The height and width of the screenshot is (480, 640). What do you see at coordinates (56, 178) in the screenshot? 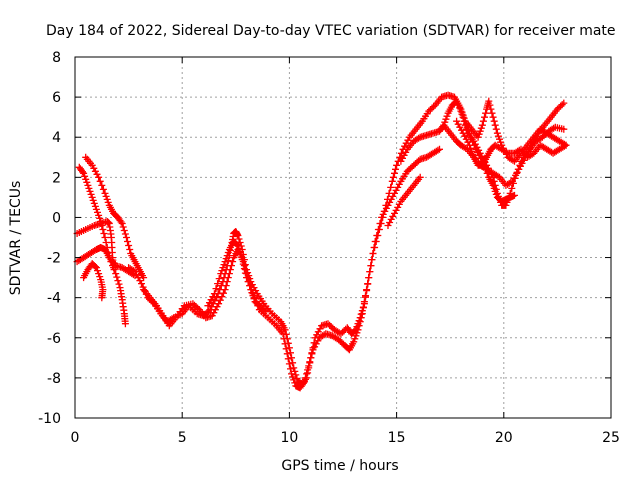
I see `y-tick-label: 2` at bounding box center [56, 178].